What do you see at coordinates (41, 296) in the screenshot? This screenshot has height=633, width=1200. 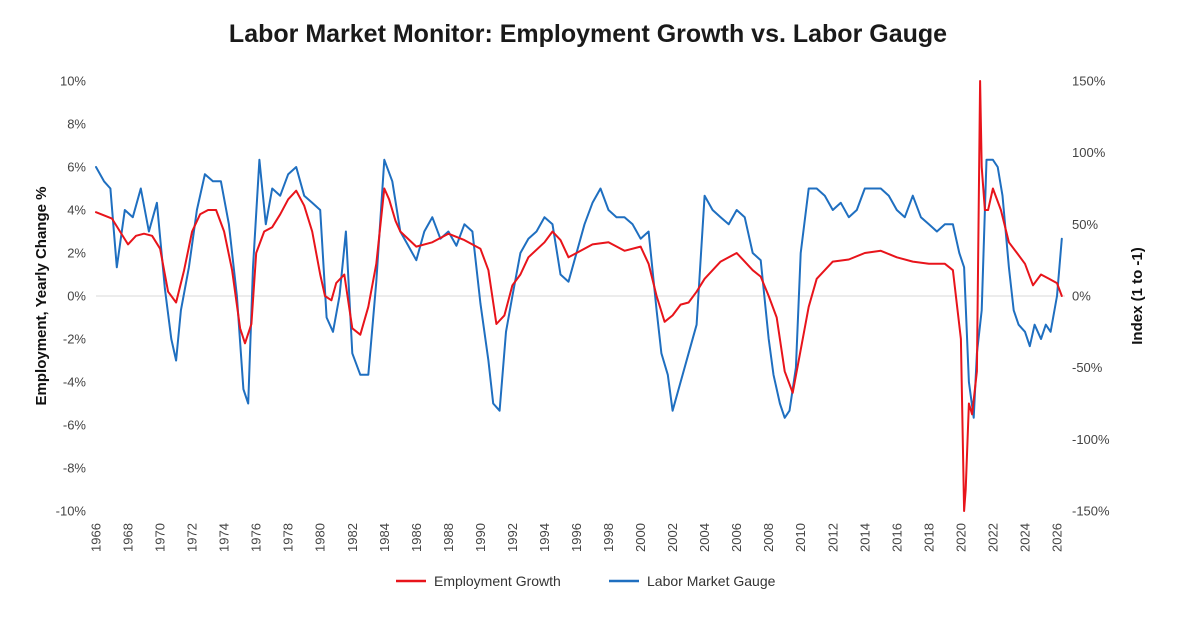 I see `y-axis-label: Employment, Yearly Change %` at bounding box center [41, 296].